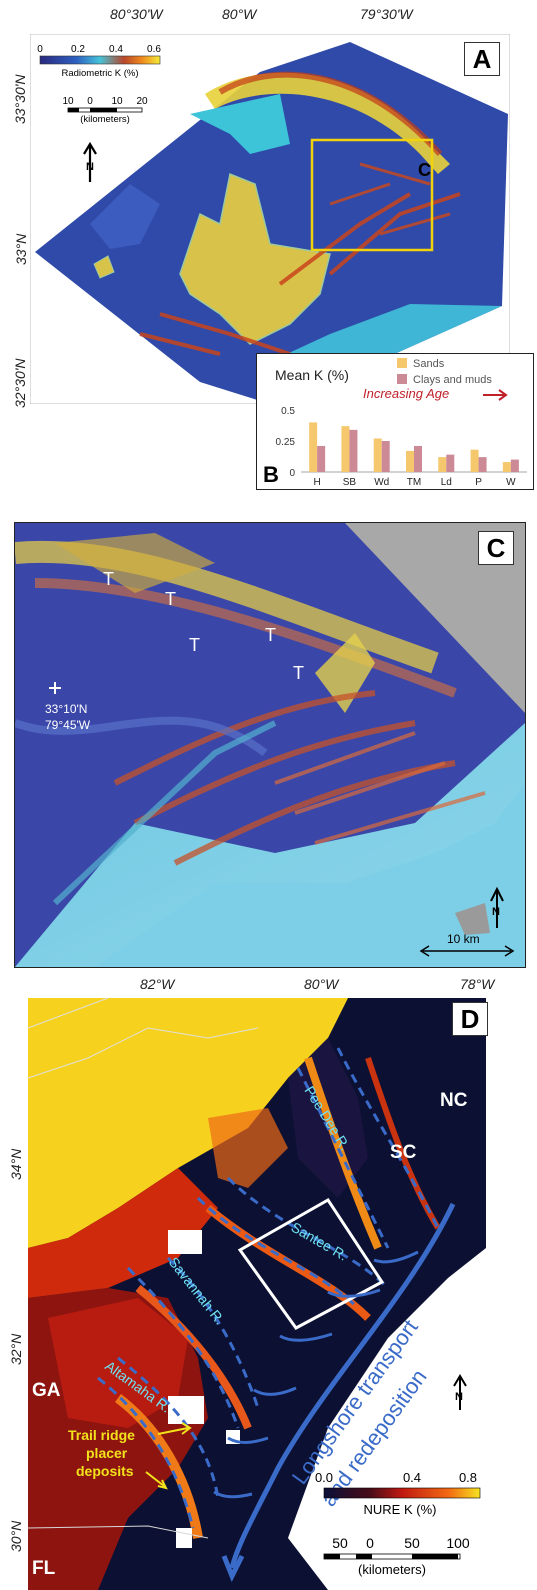  Describe the element at coordinates (313, 447) in the screenshot. I see `bar-sands-H` at that location.